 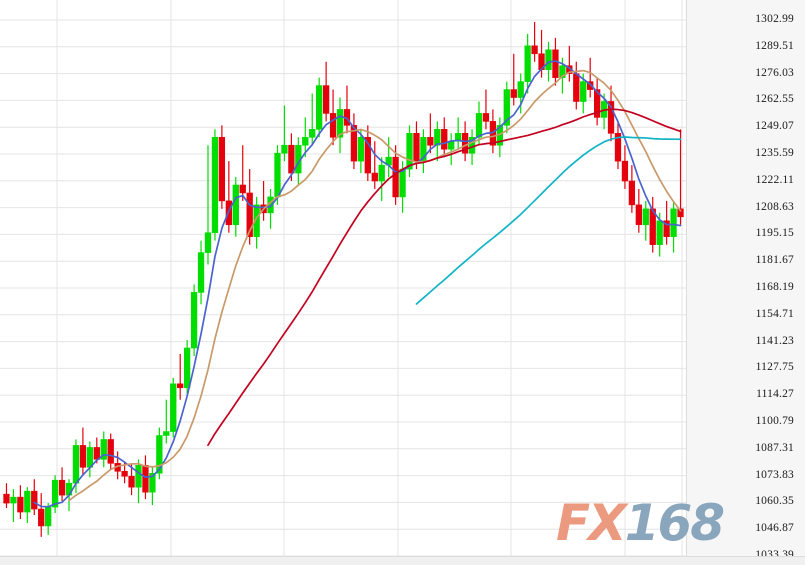 I want to click on price-axis-label: 1222.11, so click(x=774, y=179).